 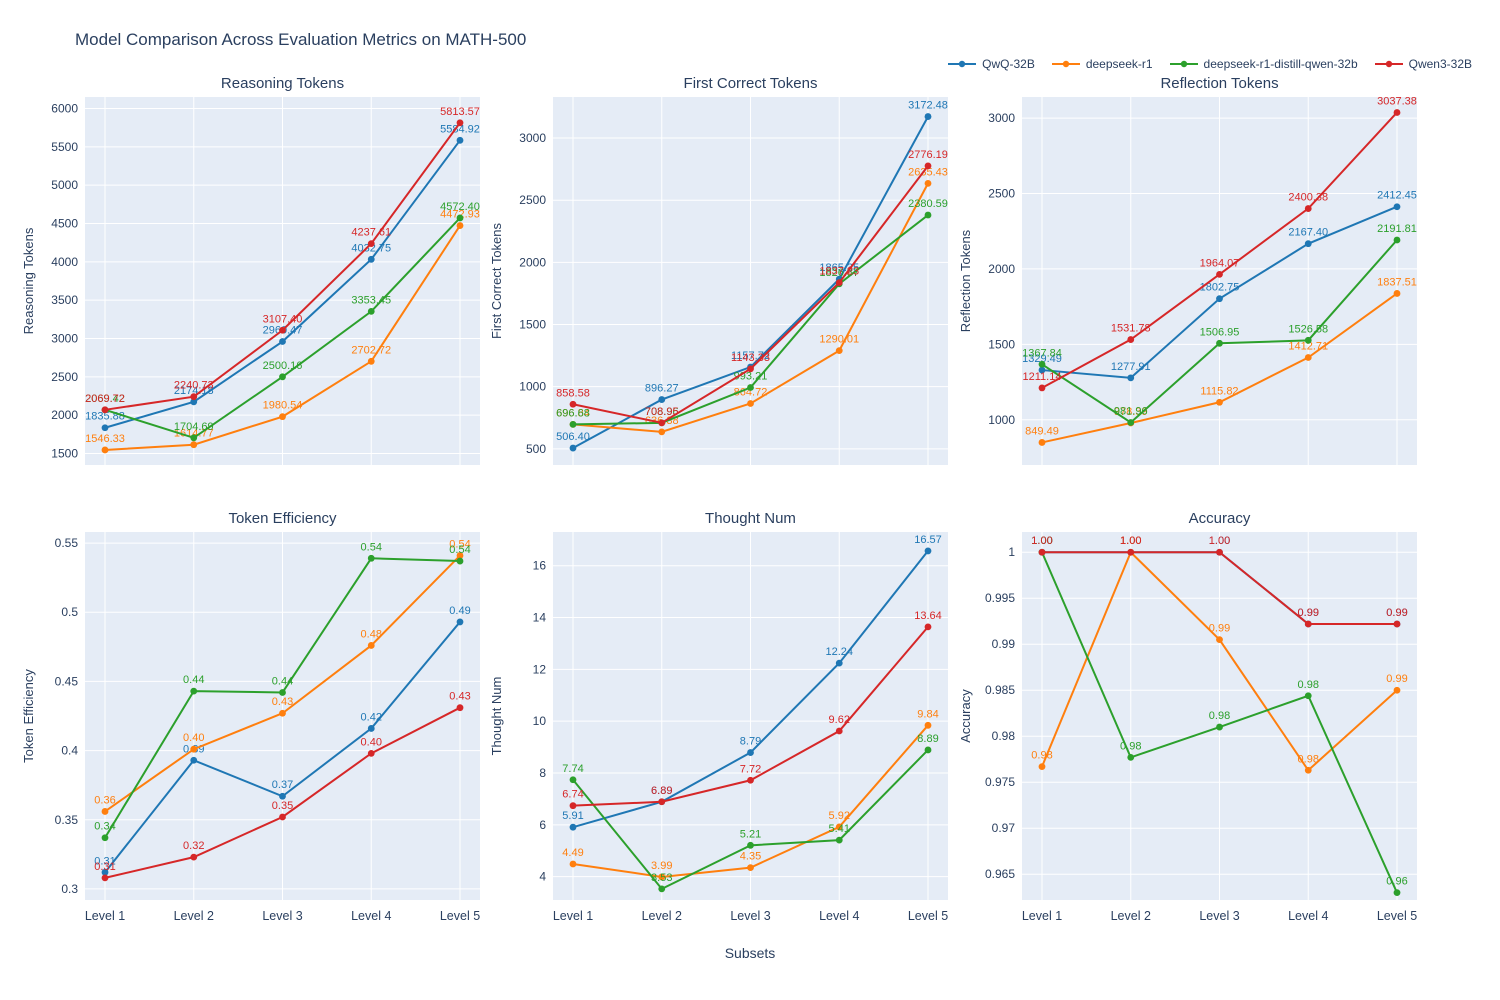 I want to click on legend-item-deepseek-r1: deepseek-r1, so click(x=1102, y=64).